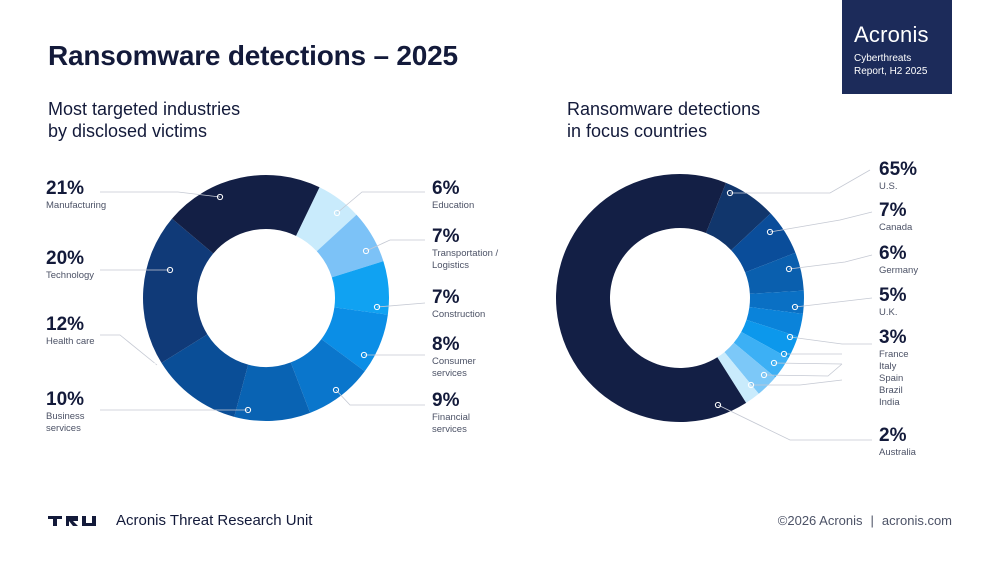 Image resolution: width=1000 pixels, height=562 pixels. I want to click on industry-value: 6%, so click(446, 188).